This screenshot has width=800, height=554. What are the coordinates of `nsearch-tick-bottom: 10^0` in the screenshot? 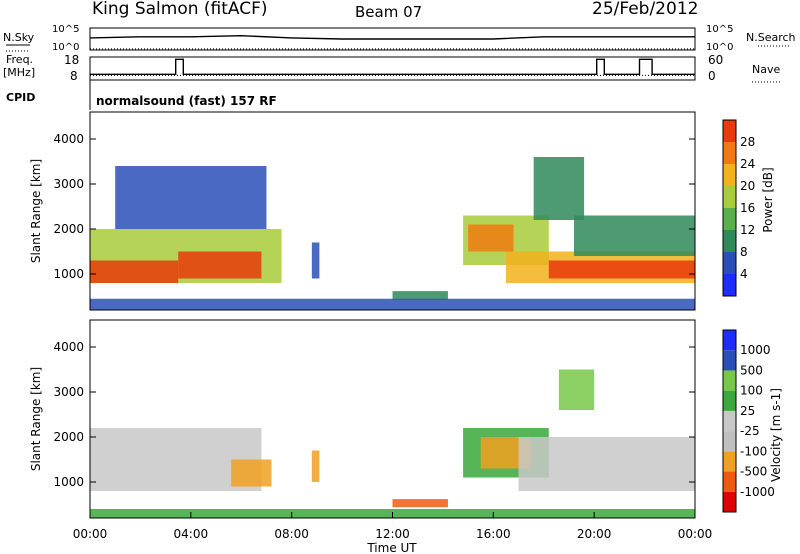 It's located at (719, 47).